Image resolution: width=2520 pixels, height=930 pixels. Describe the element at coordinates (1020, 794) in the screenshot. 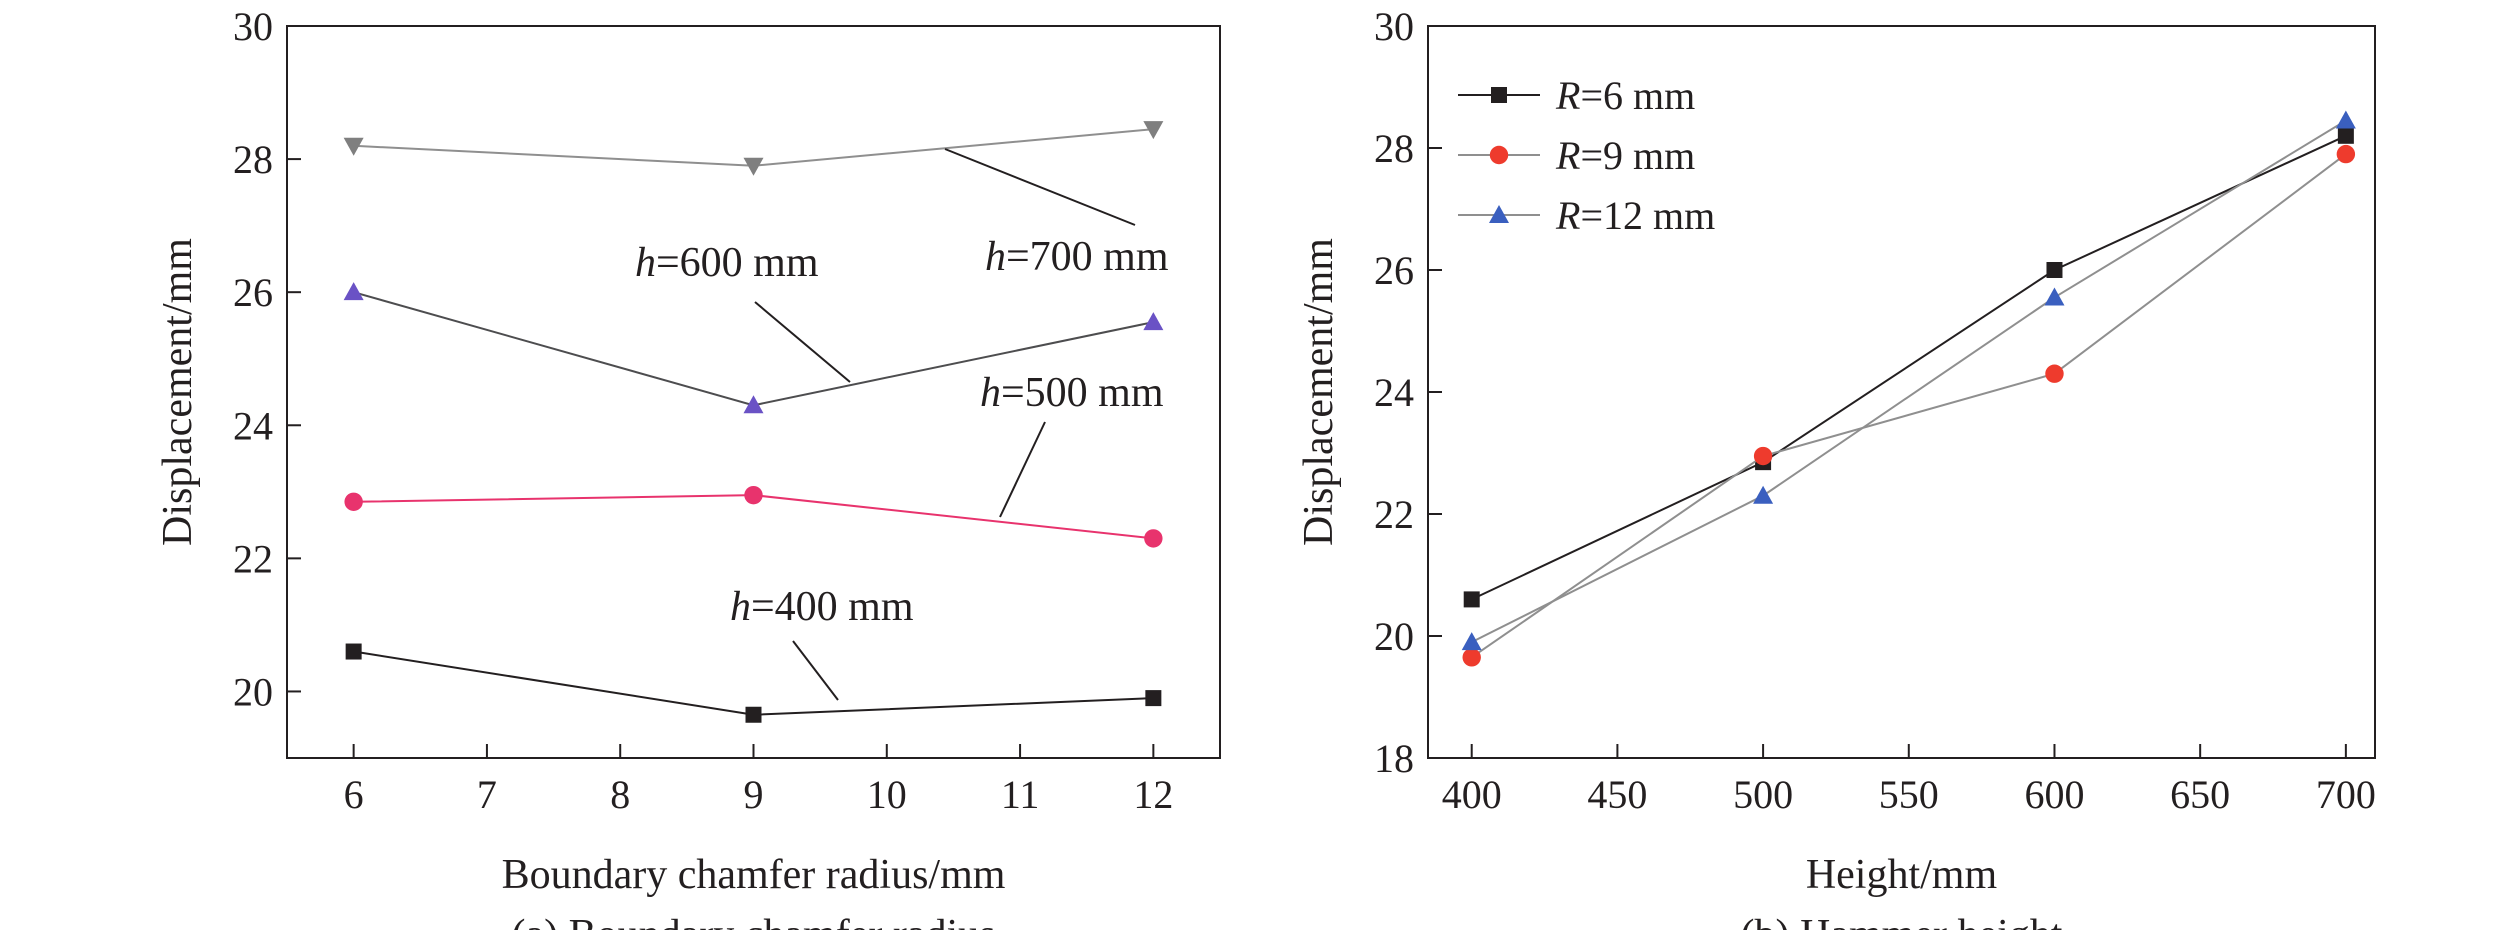

I see `x-tick-label: 11` at that location.